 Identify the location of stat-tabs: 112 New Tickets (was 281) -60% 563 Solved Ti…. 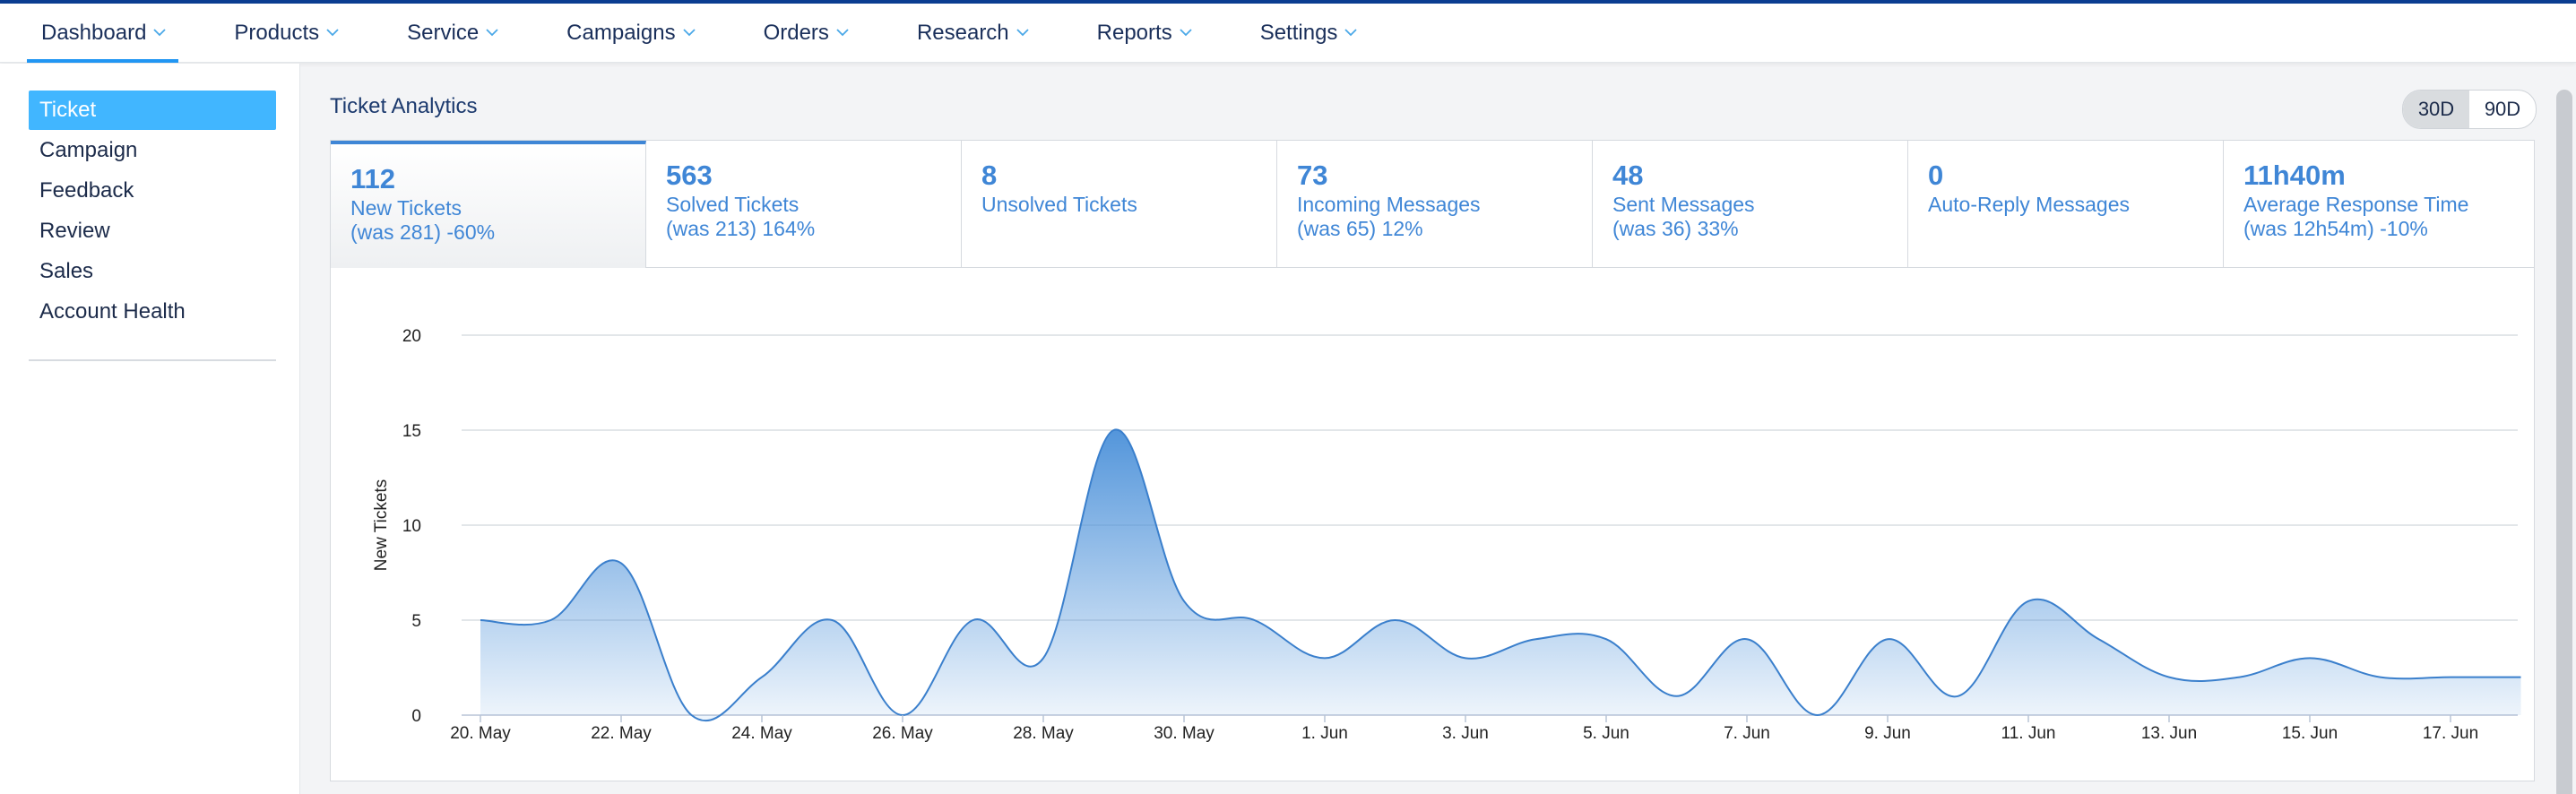
(1432, 204).